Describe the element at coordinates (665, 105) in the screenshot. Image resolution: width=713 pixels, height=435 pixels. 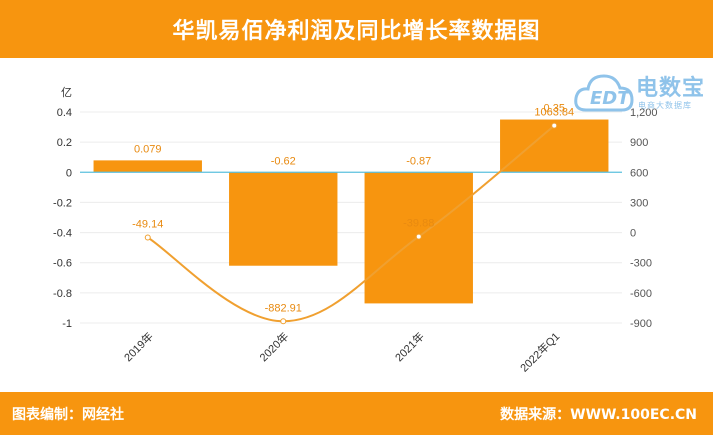
I see `logo-subtitle: 电商大数据库` at that location.